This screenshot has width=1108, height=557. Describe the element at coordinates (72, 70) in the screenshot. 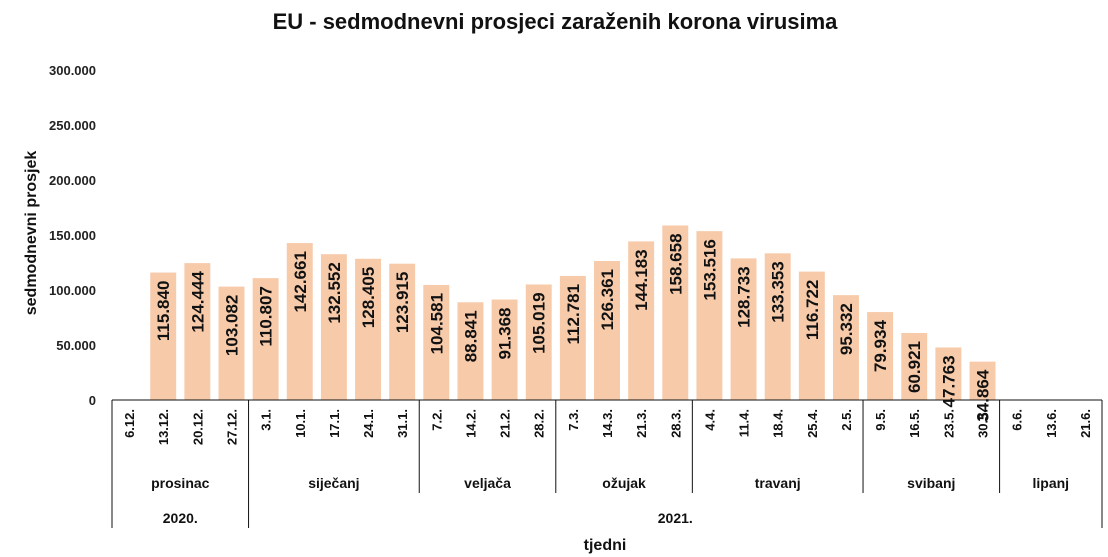

I see `y-tick-label: 300.000` at that location.